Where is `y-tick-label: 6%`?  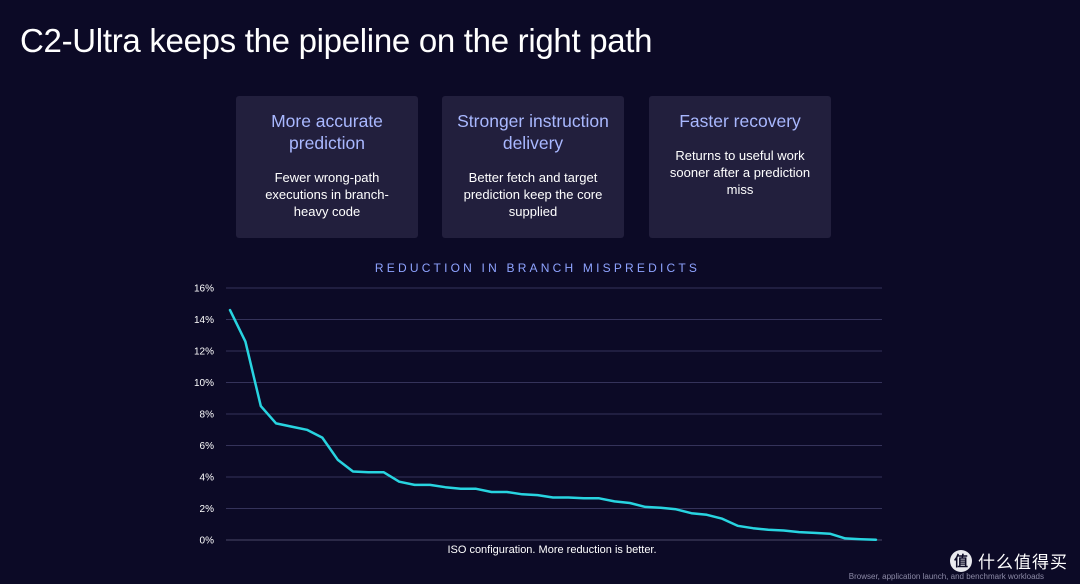
y-tick-label: 6% is located at coordinates (207, 446).